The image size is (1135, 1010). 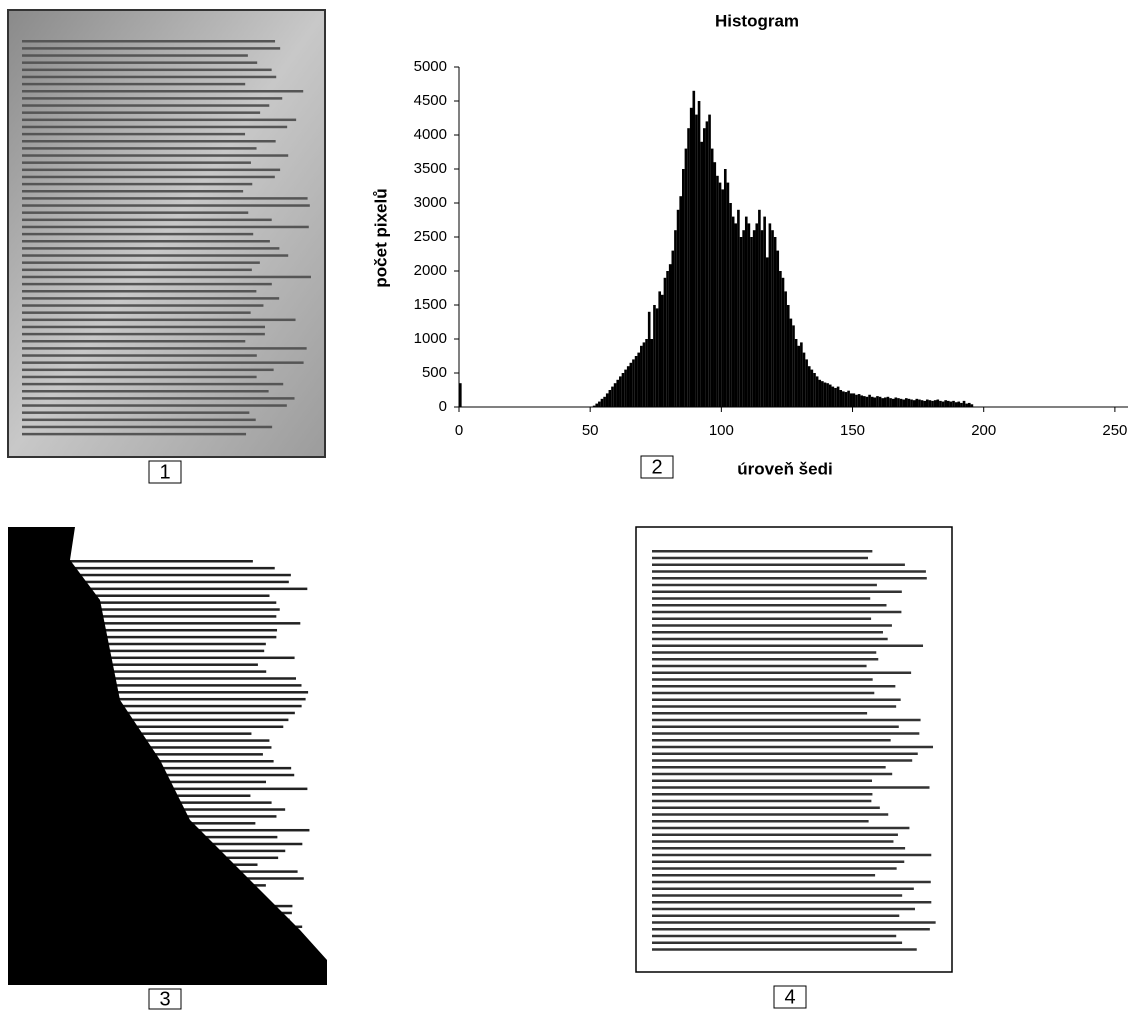 I want to click on chart-title: Histogram, so click(x=757, y=20).